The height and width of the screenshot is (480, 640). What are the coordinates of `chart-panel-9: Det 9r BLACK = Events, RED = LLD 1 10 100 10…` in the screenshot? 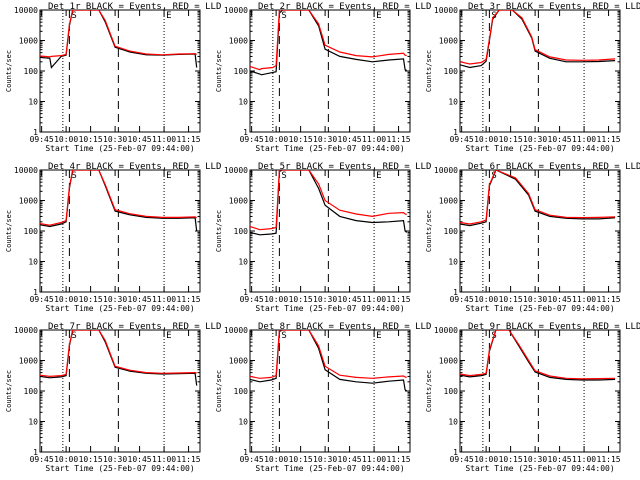 It's located at (532, 397).